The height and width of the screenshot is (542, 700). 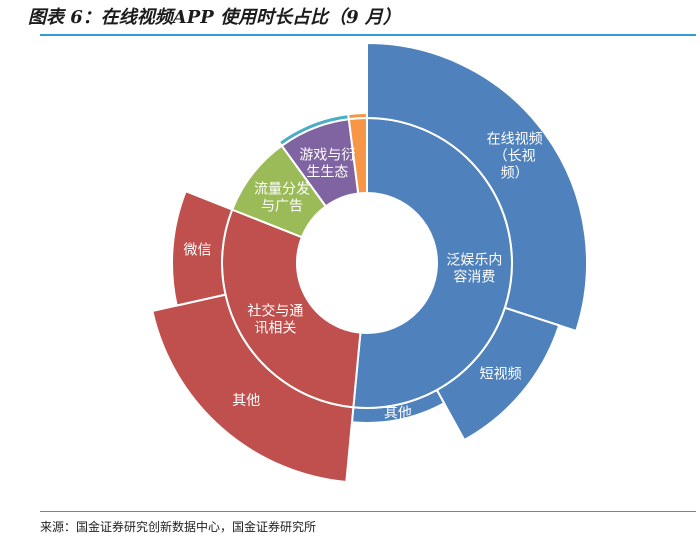 What do you see at coordinates (198, 251) in the screenshot?
I see `label-outer-微信-4: 微信` at bounding box center [198, 251].